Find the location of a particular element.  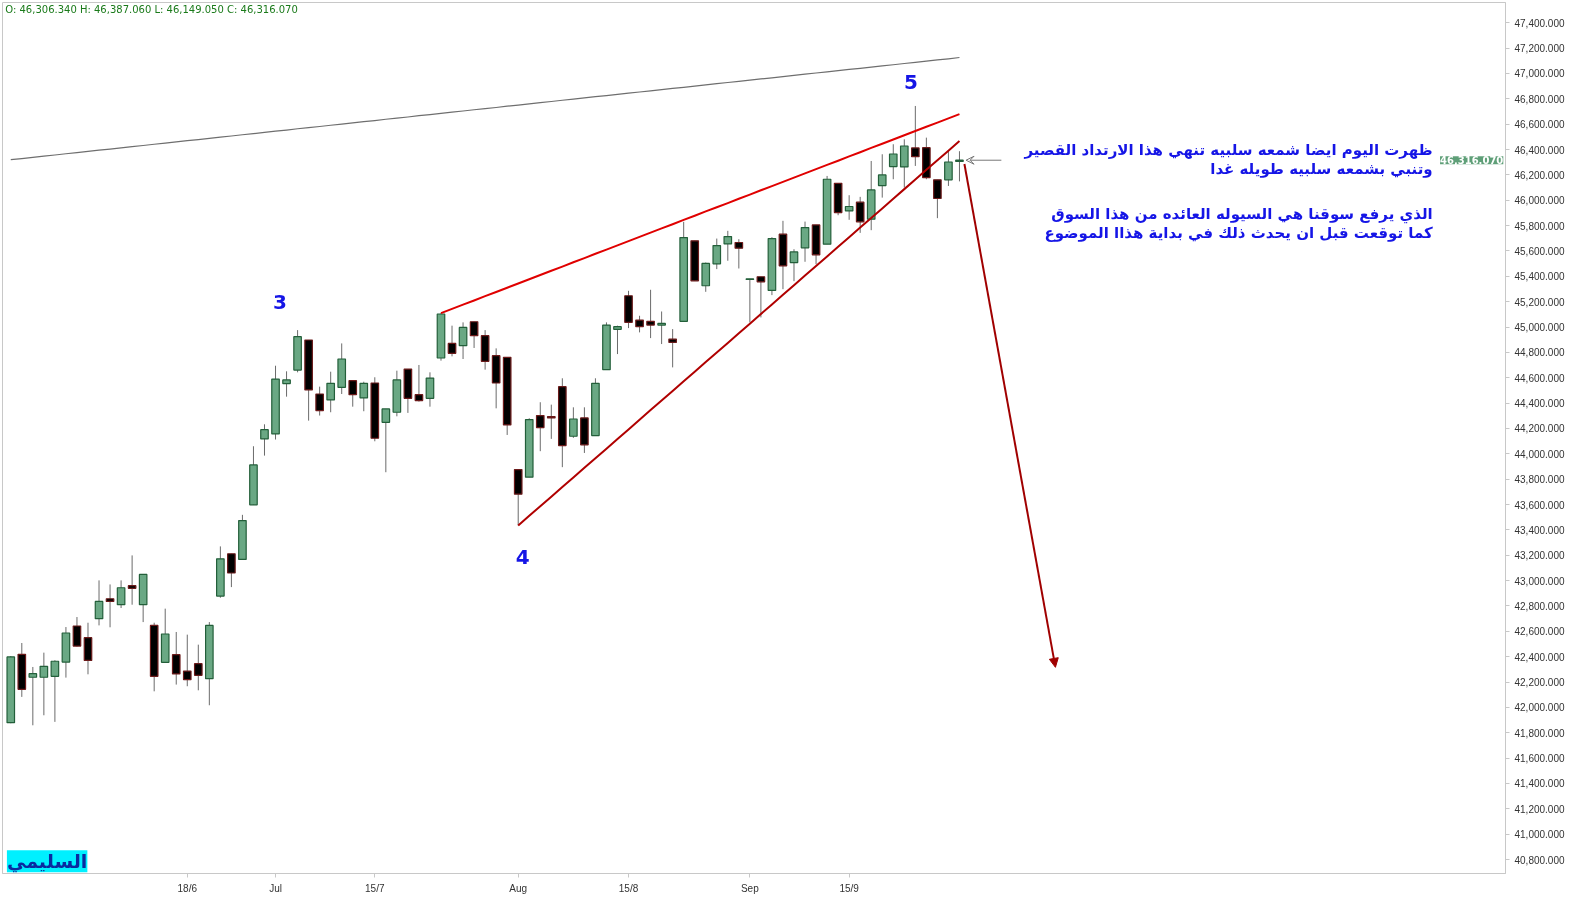

y-tick-label: 45,200.000 is located at coordinates (1539, 302).